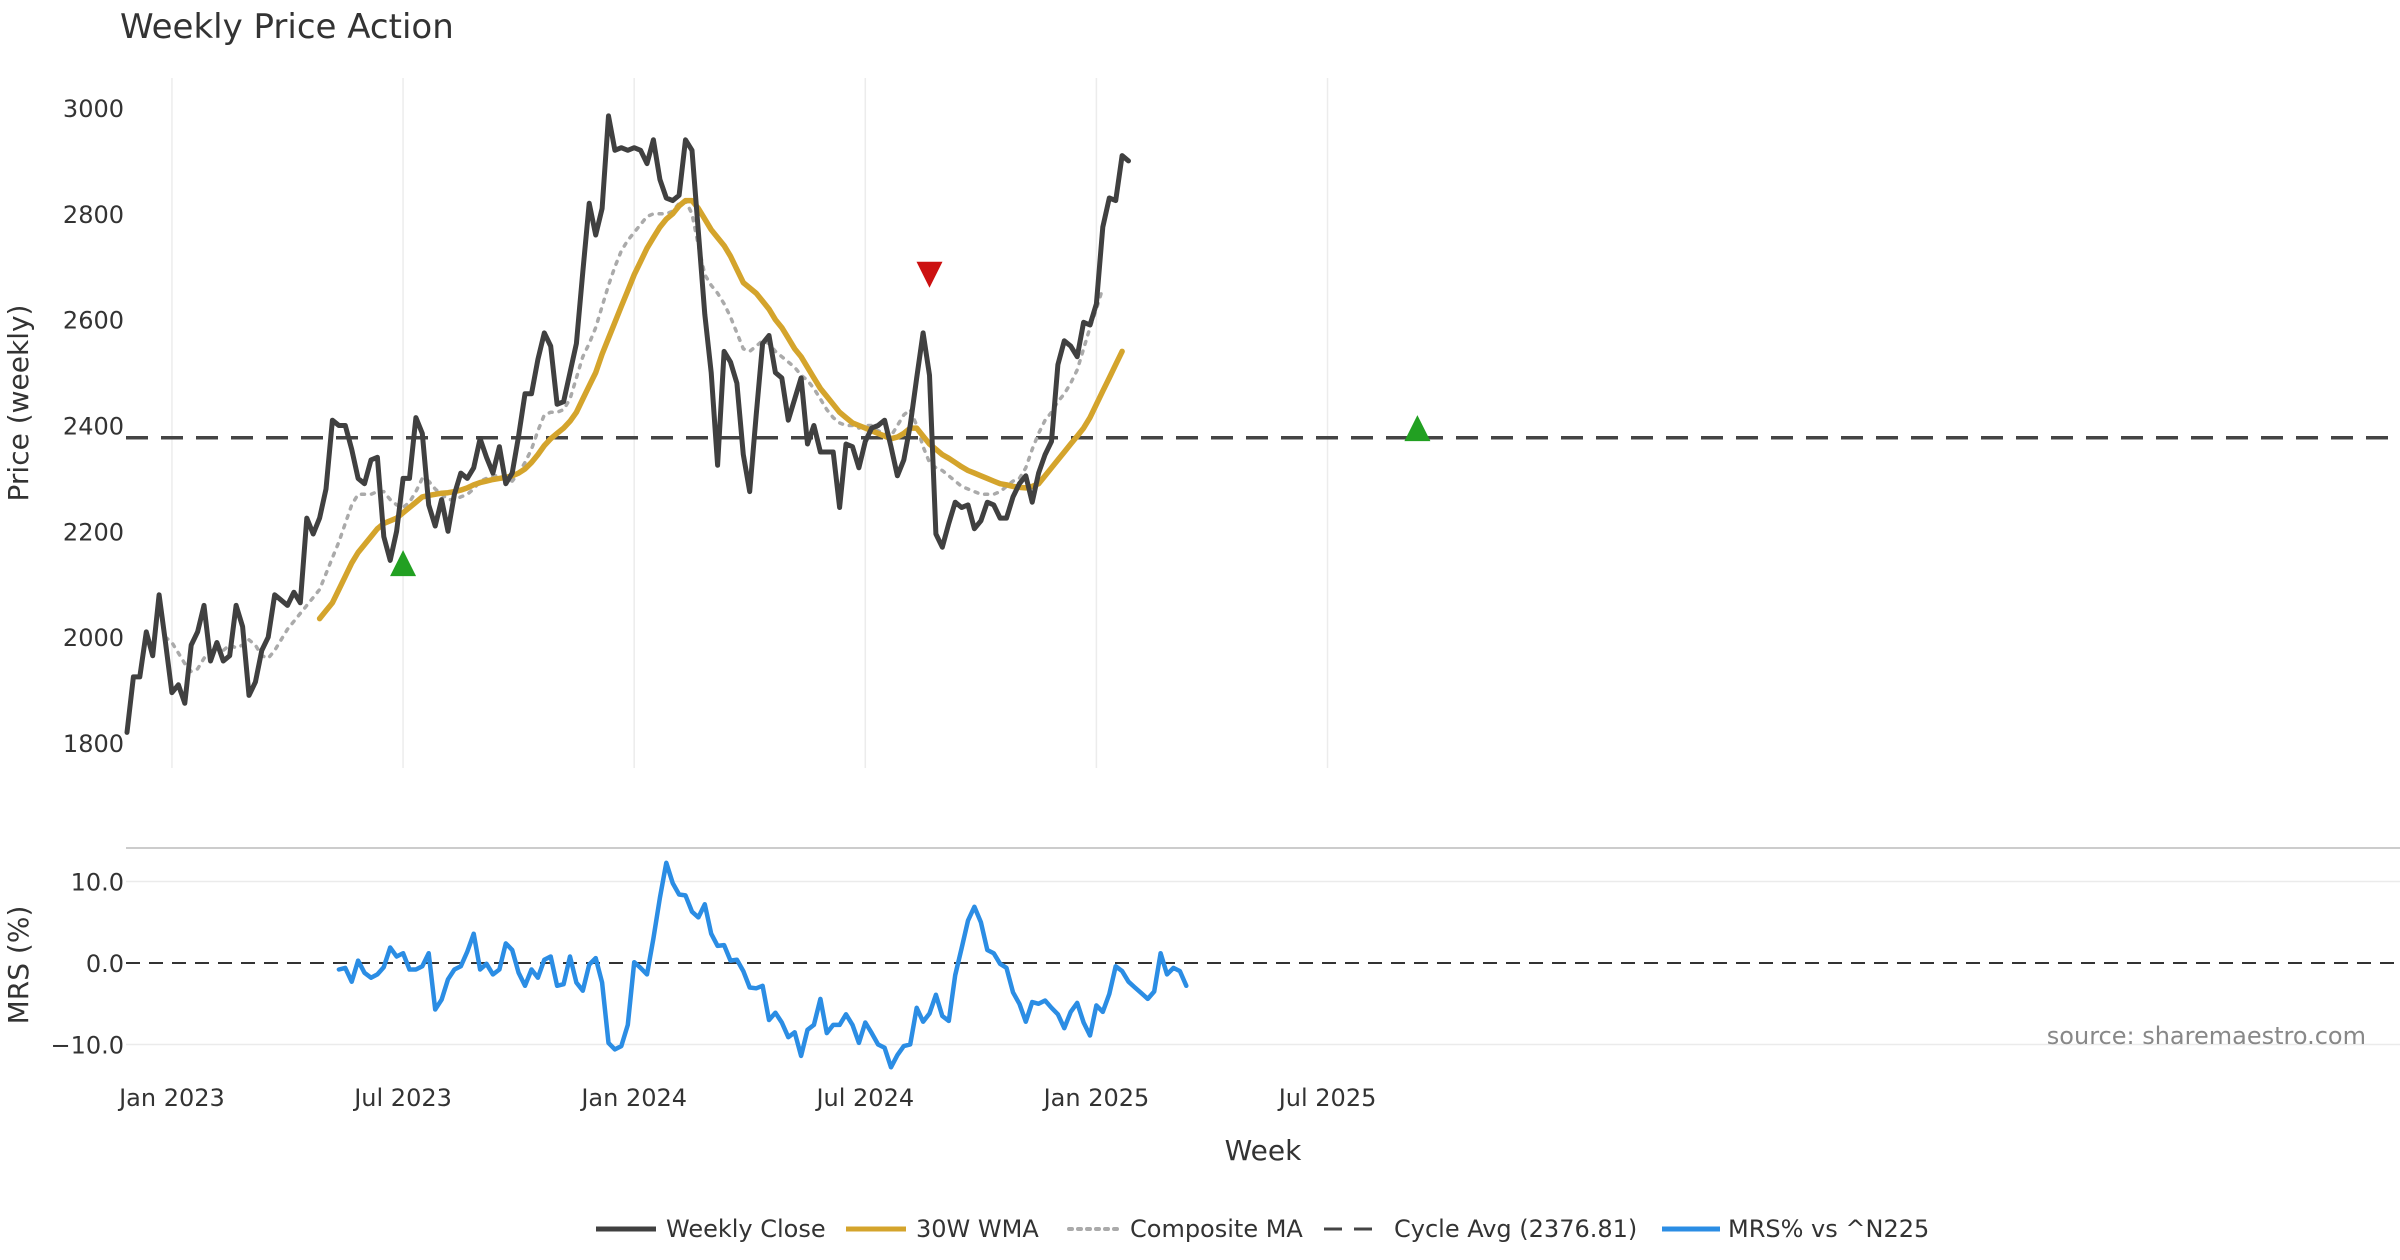 The width and height of the screenshot is (2400, 1260). What do you see at coordinates (93, 215) in the screenshot?
I see `price-y-tick-label: 2800` at bounding box center [93, 215].